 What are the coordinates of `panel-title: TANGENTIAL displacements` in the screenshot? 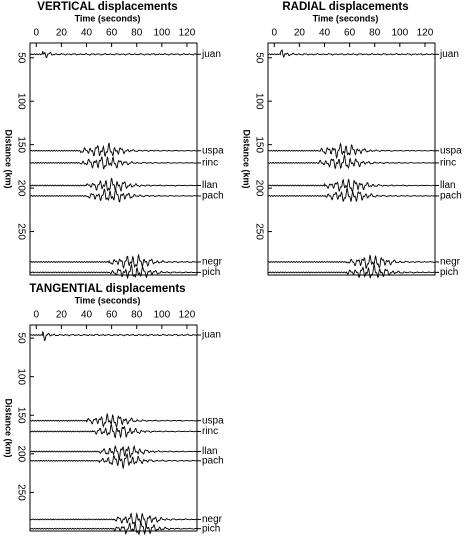 It's located at (107, 289).